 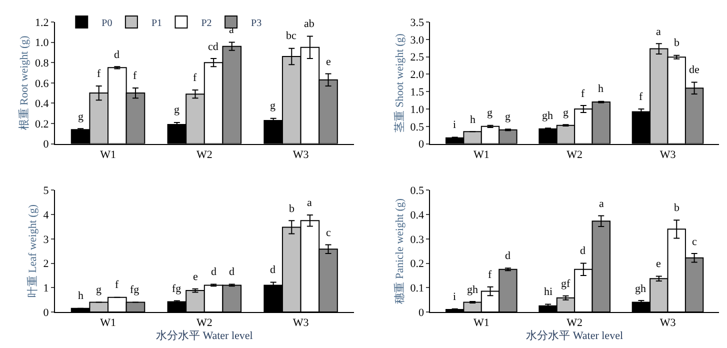 What do you see at coordinates (309, 24) in the screenshot?
I see `data-label: ab` at bounding box center [309, 24].